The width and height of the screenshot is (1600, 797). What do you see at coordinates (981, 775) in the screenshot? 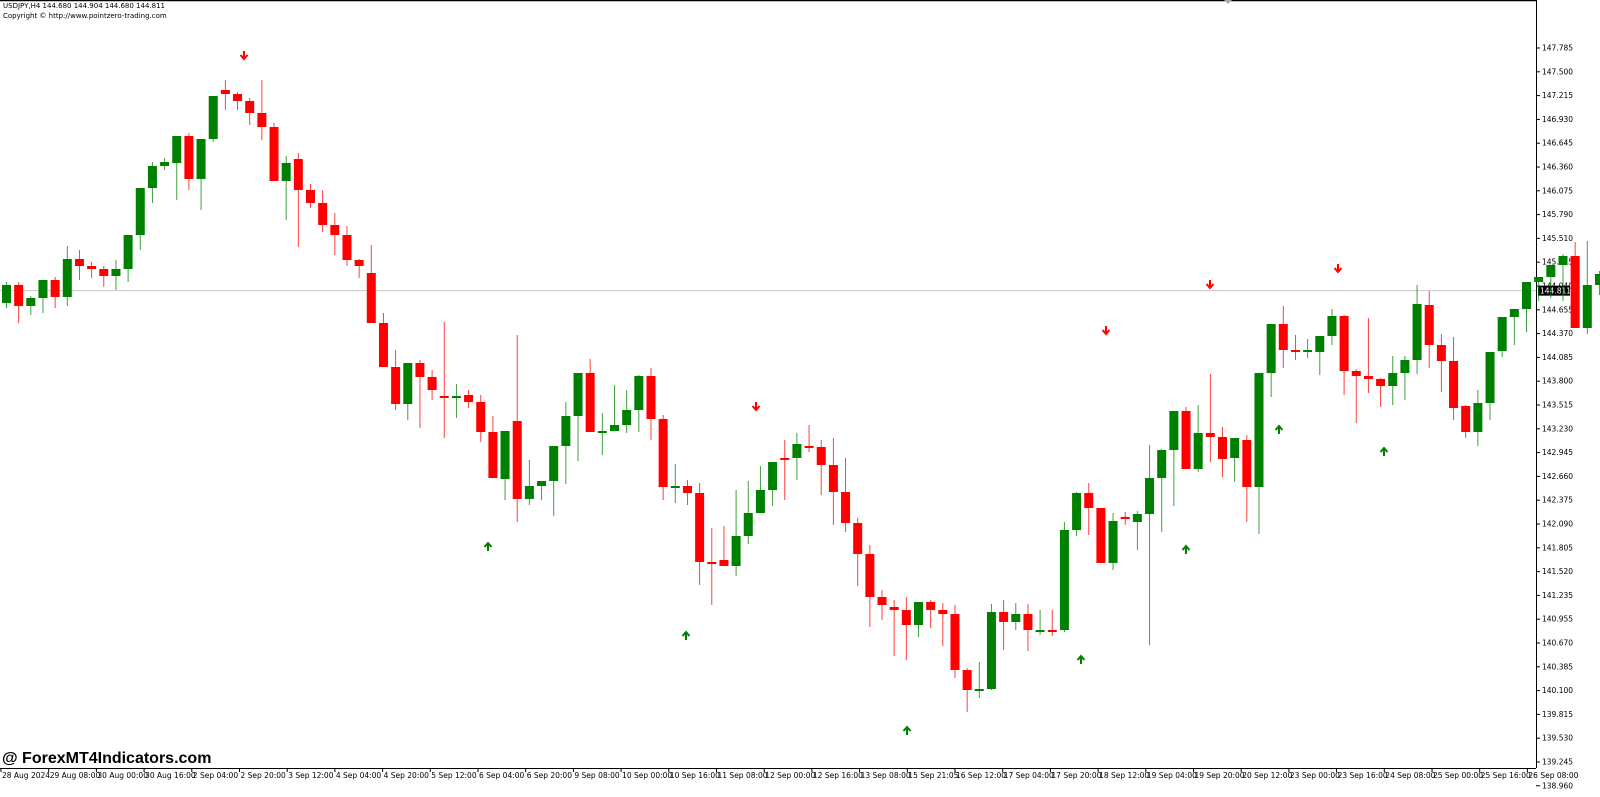
I see `time-tick-label: 16 Sep 12:00` at bounding box center [981, 775].